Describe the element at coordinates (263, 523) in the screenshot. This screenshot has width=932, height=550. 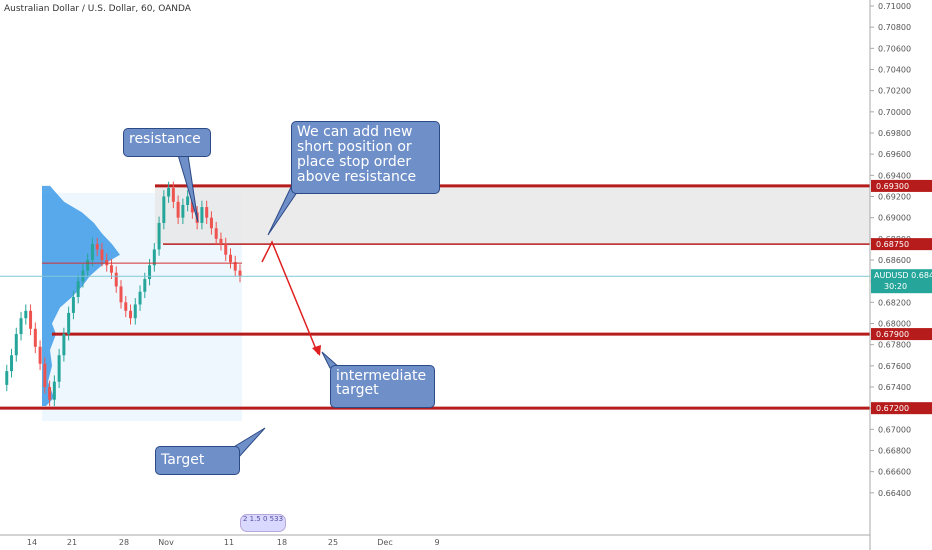
I see `tradingview-logo: 2 1.5 0 533` at that location.